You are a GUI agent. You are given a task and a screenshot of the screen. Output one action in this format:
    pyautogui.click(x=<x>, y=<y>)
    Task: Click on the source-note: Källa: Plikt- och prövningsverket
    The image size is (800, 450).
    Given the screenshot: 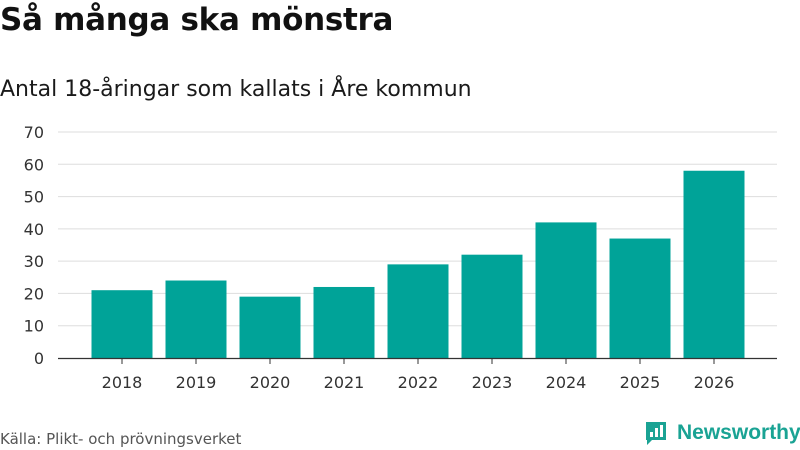 What is the action you would take?
    pyautogui.click(x=121, y=439)
    